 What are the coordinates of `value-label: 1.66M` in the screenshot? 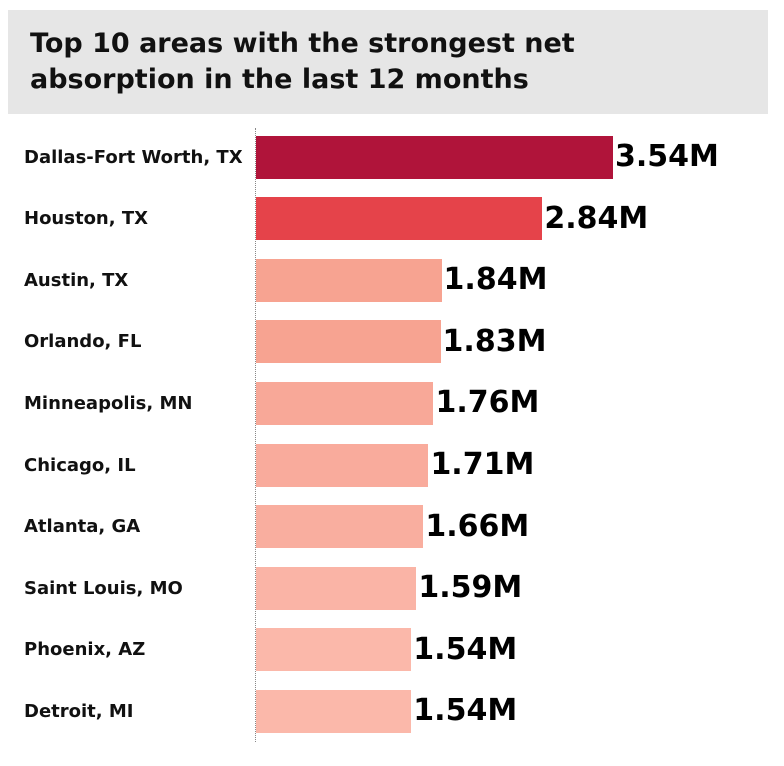 It's located at (477, 526).